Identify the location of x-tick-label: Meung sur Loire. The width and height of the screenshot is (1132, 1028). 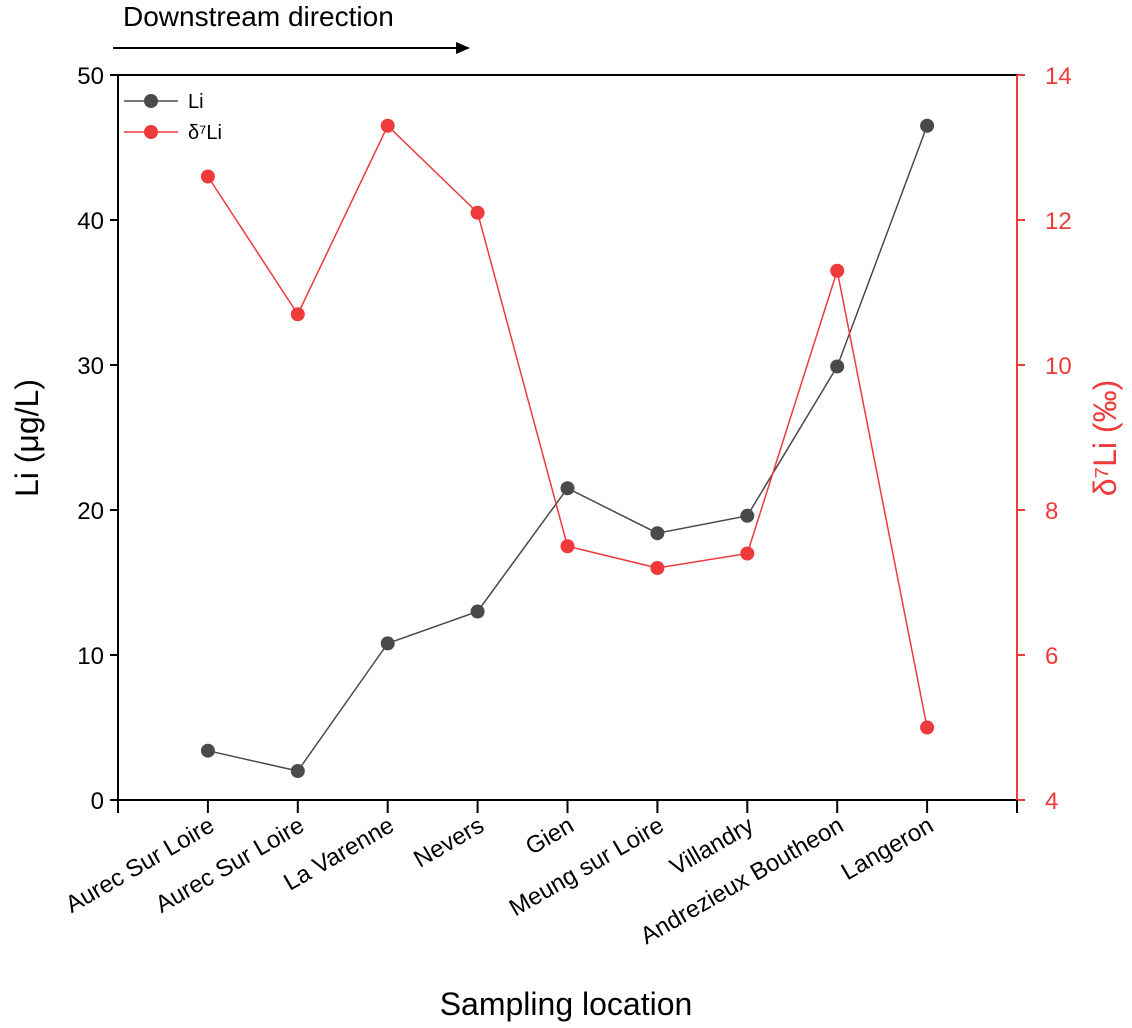
(587, 867).